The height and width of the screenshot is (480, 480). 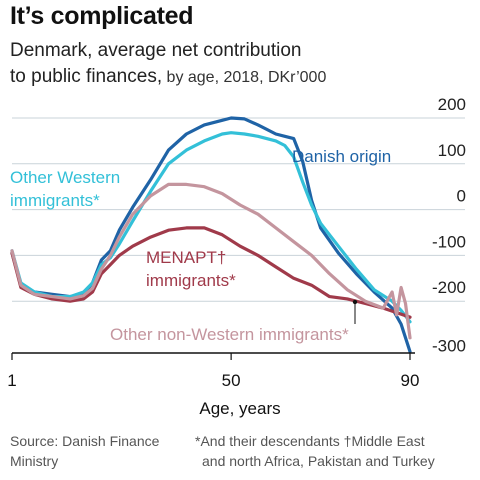 I want to click on footnote-line-2: and north Africa, Pakistan and Turkey, so click(x=318, y=461).